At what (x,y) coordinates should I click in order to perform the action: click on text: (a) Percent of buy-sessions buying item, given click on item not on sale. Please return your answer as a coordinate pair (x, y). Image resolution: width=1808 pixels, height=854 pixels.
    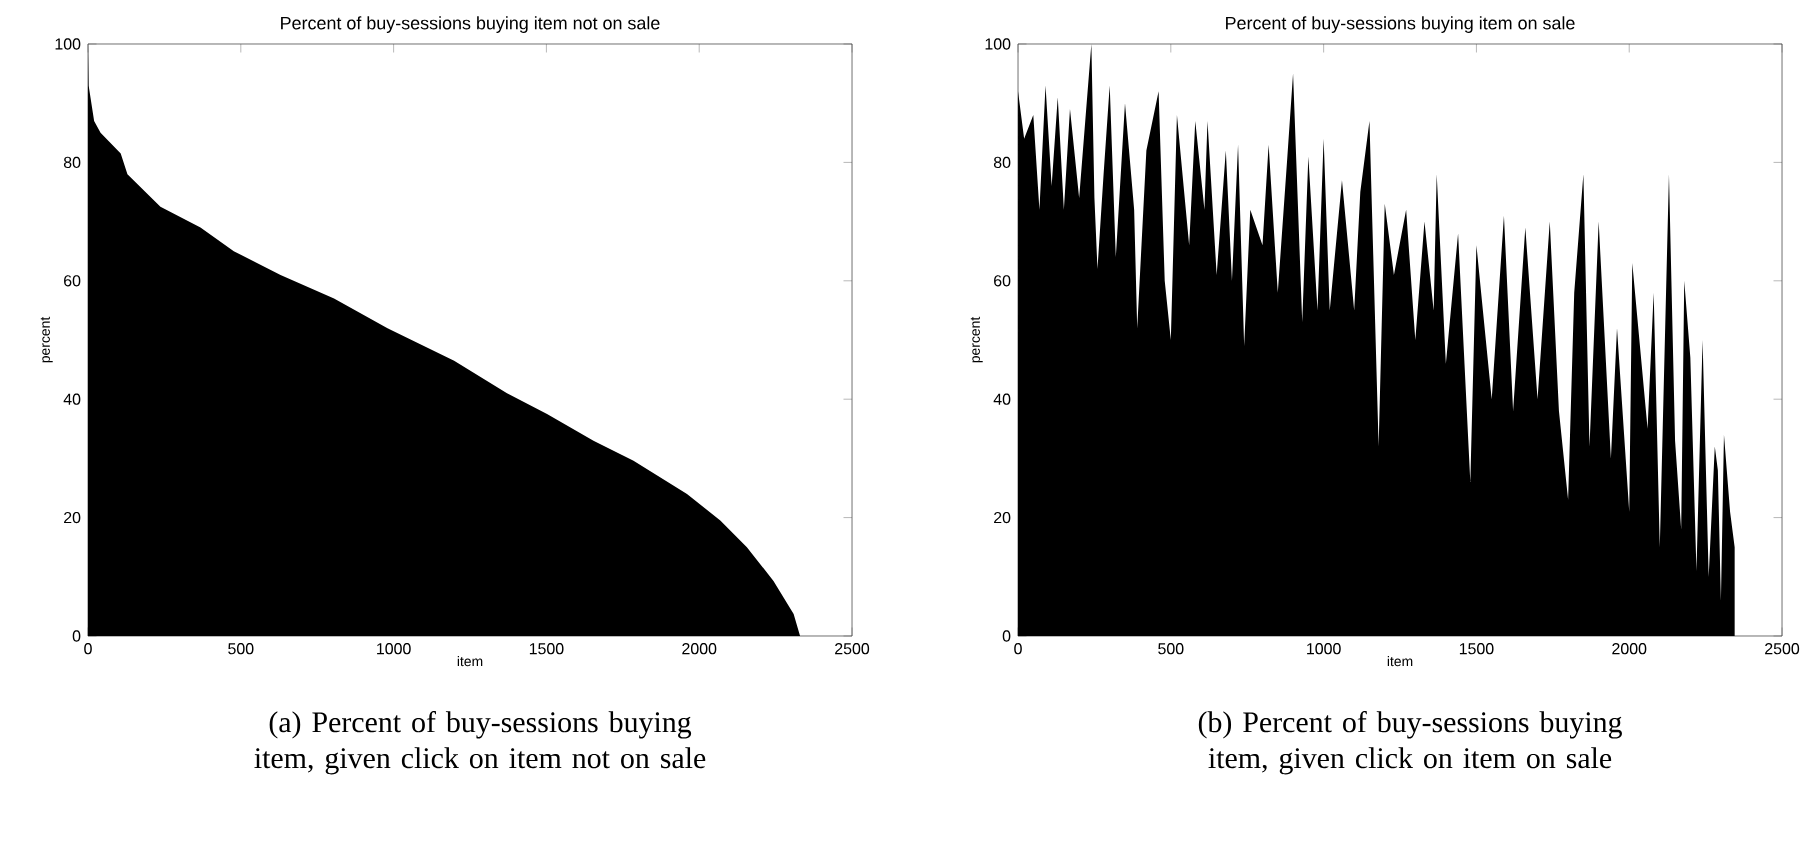
    Looking at the image, I should click on (480, 743).